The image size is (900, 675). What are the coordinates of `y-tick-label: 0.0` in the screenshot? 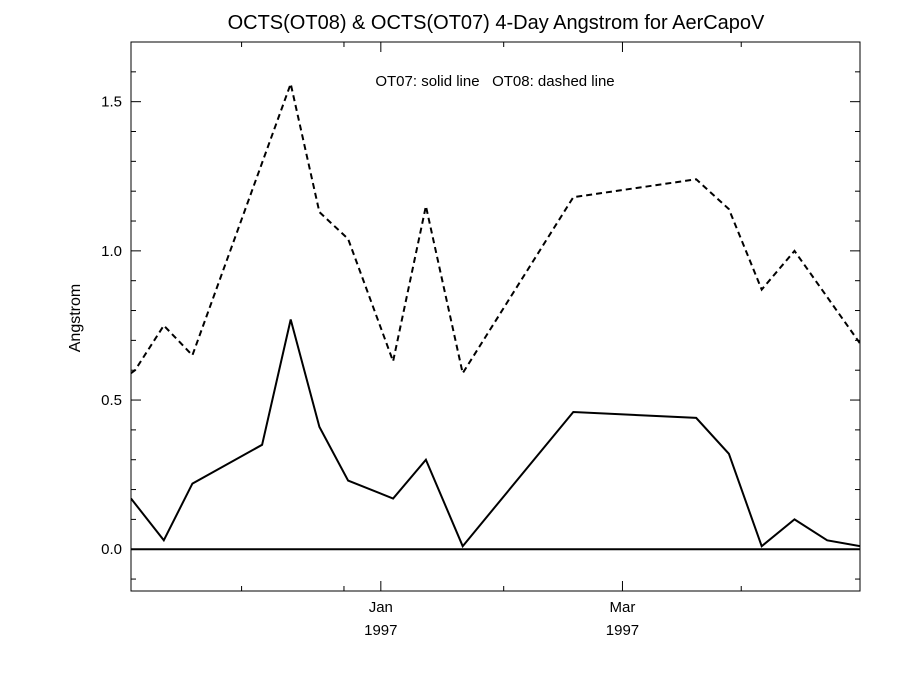 It's located at (111, 549).